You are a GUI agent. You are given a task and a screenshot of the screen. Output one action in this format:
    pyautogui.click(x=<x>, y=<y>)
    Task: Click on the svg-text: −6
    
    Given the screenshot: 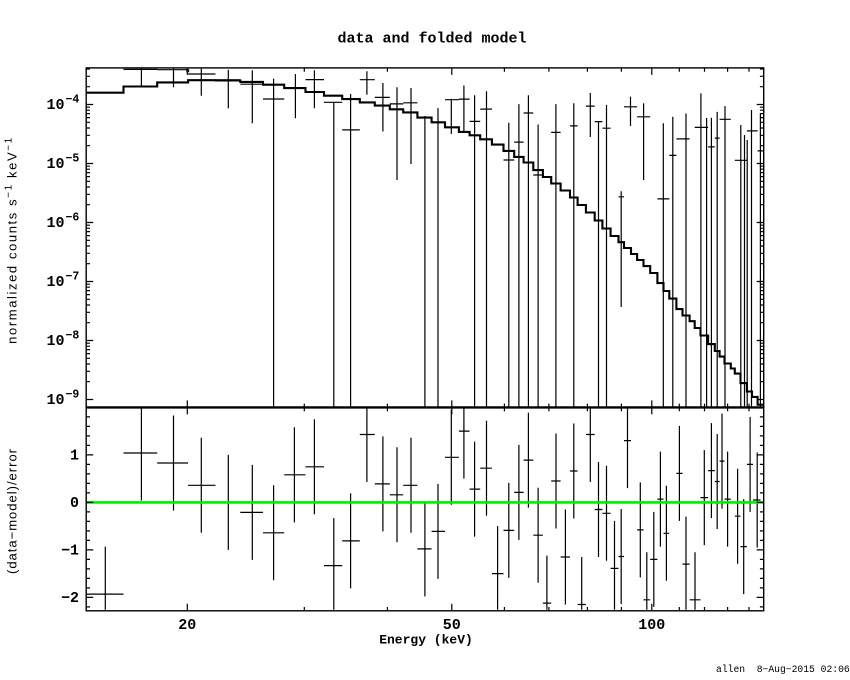 What is the action you would take?
    pyautogui.click(x=73, y=218)
    